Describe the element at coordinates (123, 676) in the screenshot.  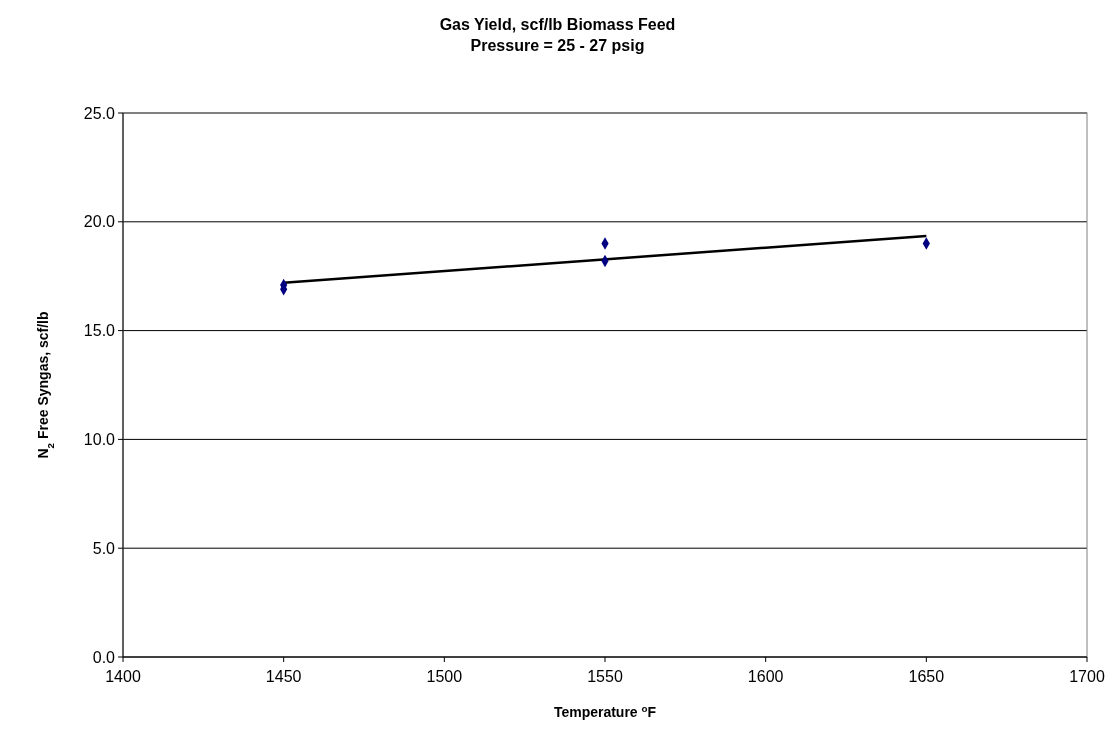
I see `x-tick-label: 1400` at that location.